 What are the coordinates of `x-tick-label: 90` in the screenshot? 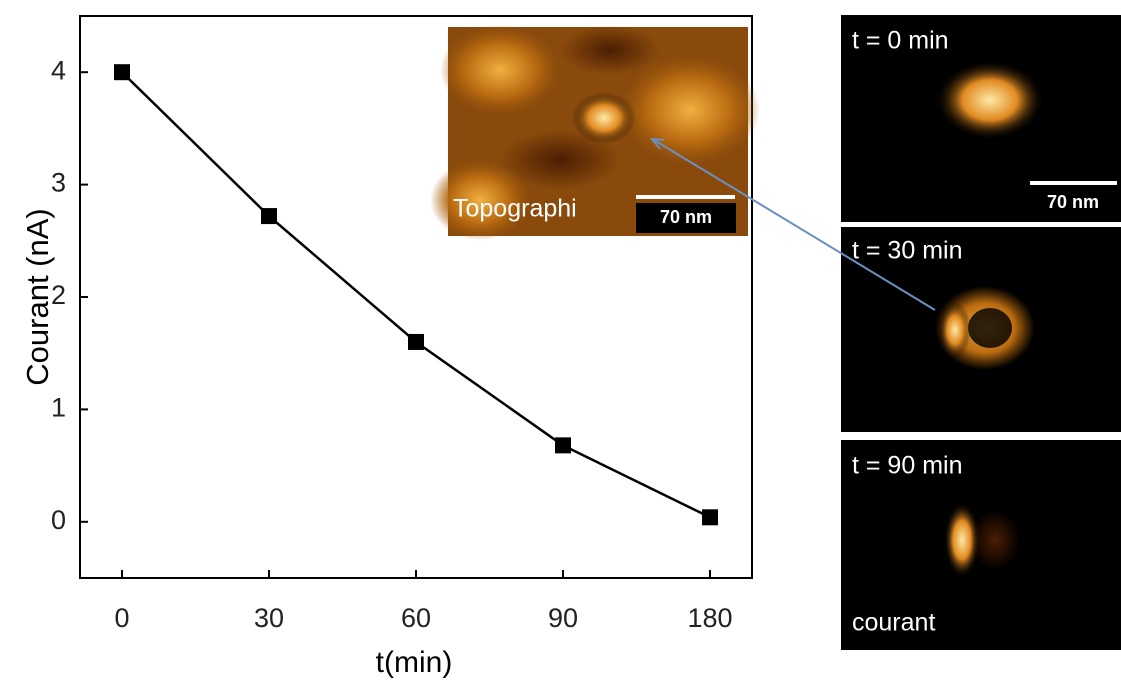 It's located at (563, 618).